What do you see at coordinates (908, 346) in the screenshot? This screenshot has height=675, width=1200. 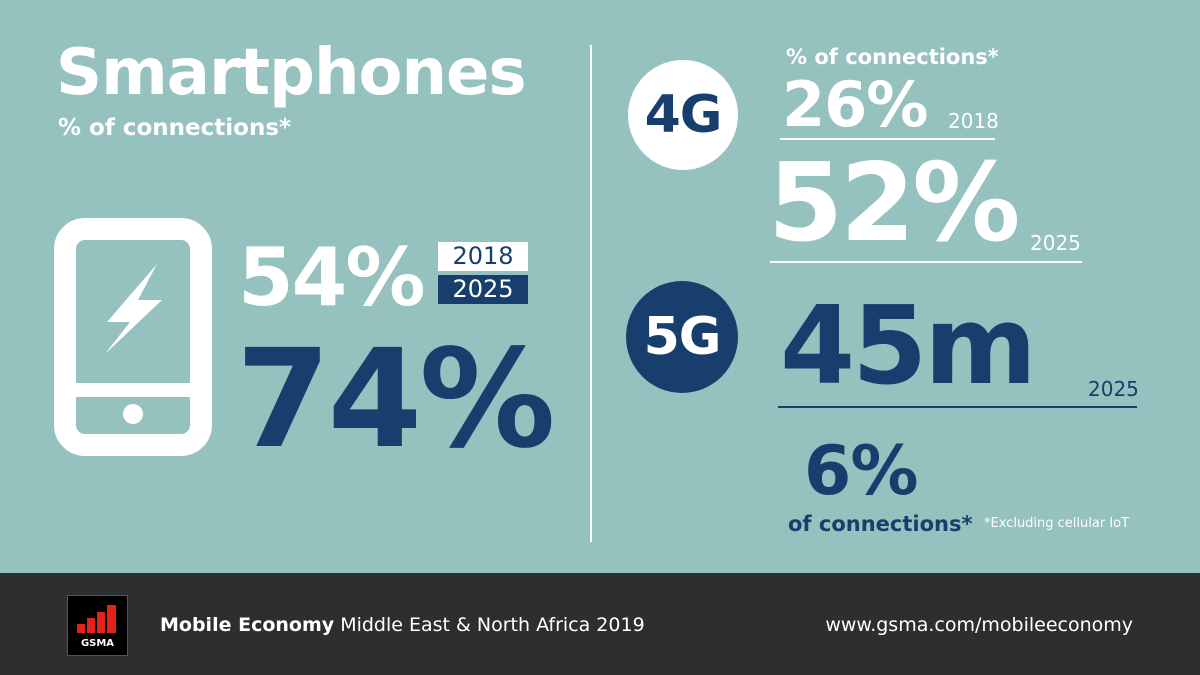 I see `g5-value: 45m` at bounding box center [908, 346].